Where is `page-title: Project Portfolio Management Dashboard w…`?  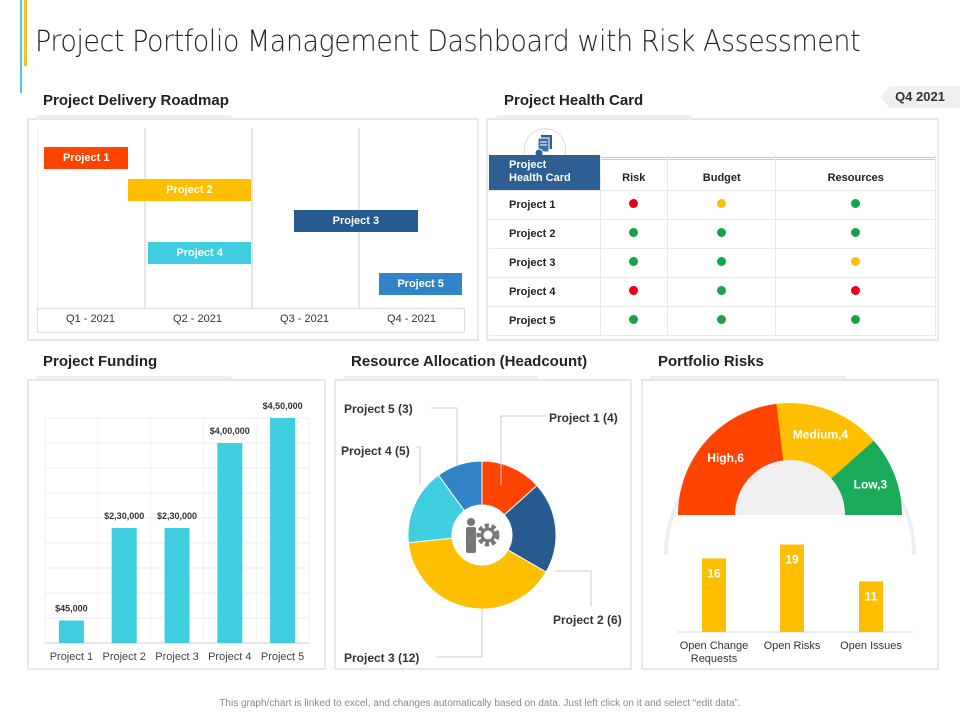
page-title: Project Portfolio Management Dashboard w… is located at coordinates (448, 41).